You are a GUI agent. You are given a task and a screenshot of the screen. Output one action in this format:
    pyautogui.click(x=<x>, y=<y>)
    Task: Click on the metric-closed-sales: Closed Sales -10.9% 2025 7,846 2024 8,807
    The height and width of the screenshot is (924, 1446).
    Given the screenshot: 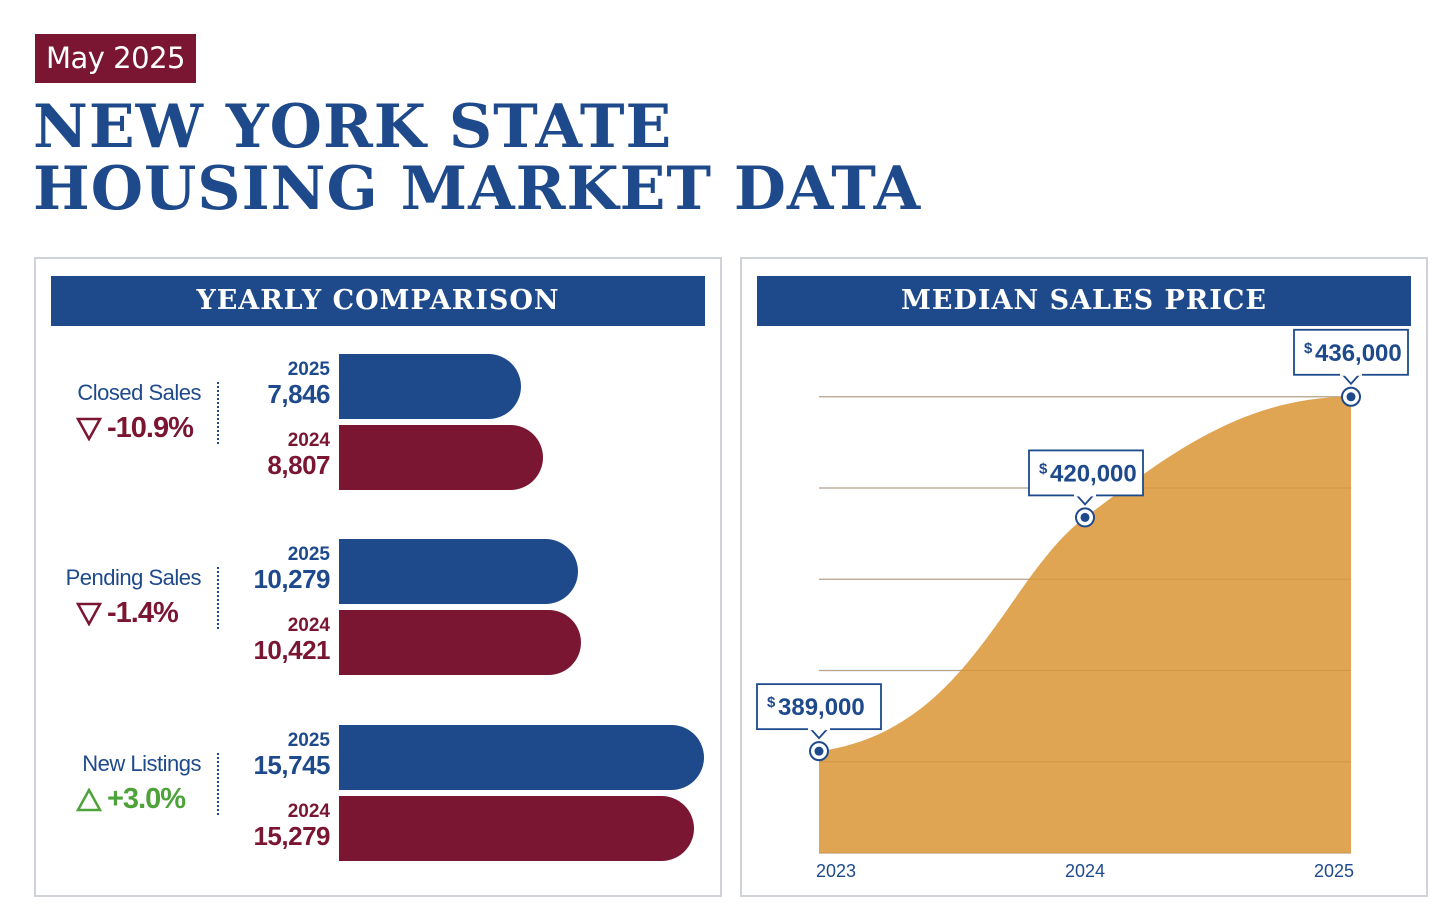 What is the action you would take?
    pyautogui.click(x=380, y=424)
    